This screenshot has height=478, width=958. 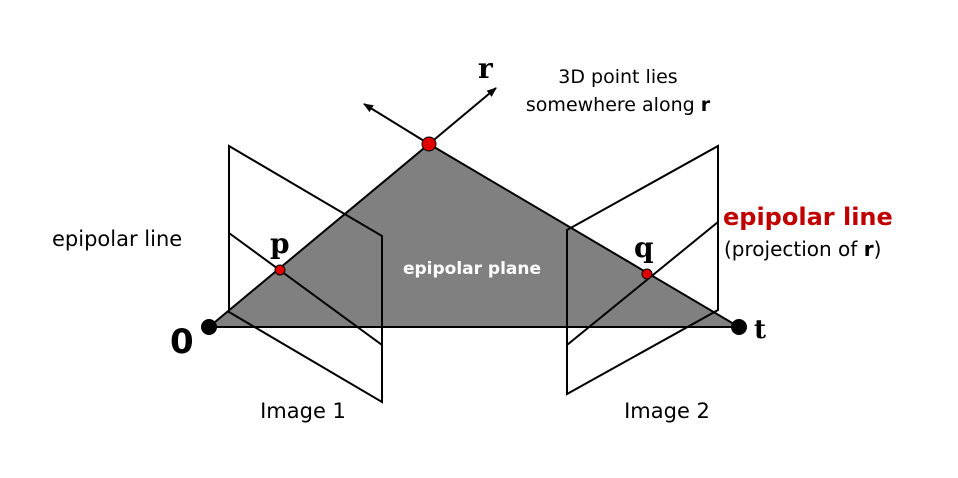 What do you see at coordinates (305, 274) in the screenshot?
I see `image1-frame` at bounding box center [305, 274].